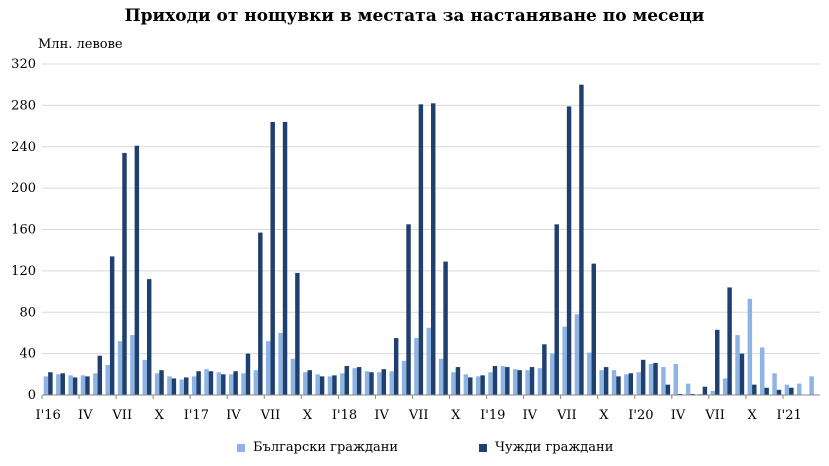 This screenshot has height=466, width=829. What do you see at coordinates (23, 147) in the screenshot?
I see `y-tick-label: 240` at bounding box center [23, 147].